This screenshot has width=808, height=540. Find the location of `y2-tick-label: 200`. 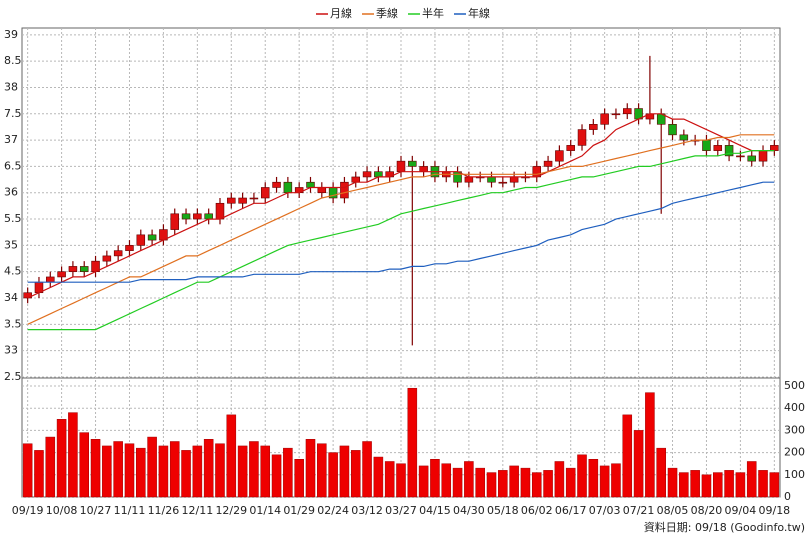

y2-tick-label: 200 is located at coordinates (794, 452).